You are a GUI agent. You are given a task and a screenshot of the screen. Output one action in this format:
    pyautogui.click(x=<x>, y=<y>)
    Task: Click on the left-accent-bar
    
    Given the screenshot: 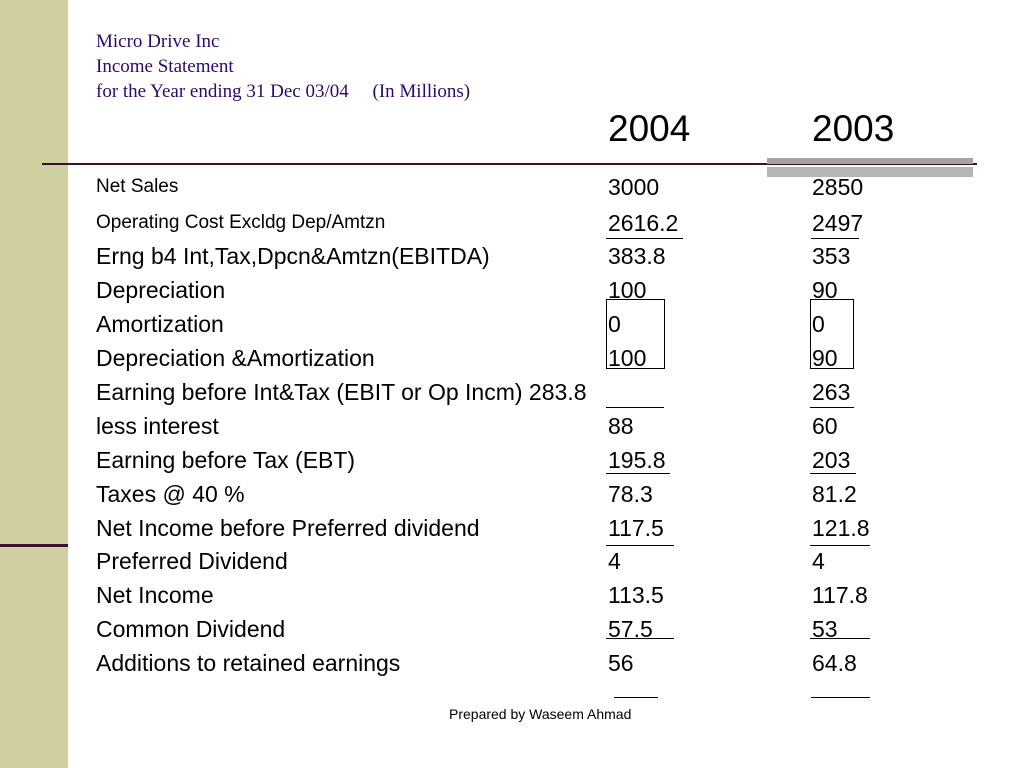 What is the action you would take?
    pyautogui.click(x=34, y=384)
    